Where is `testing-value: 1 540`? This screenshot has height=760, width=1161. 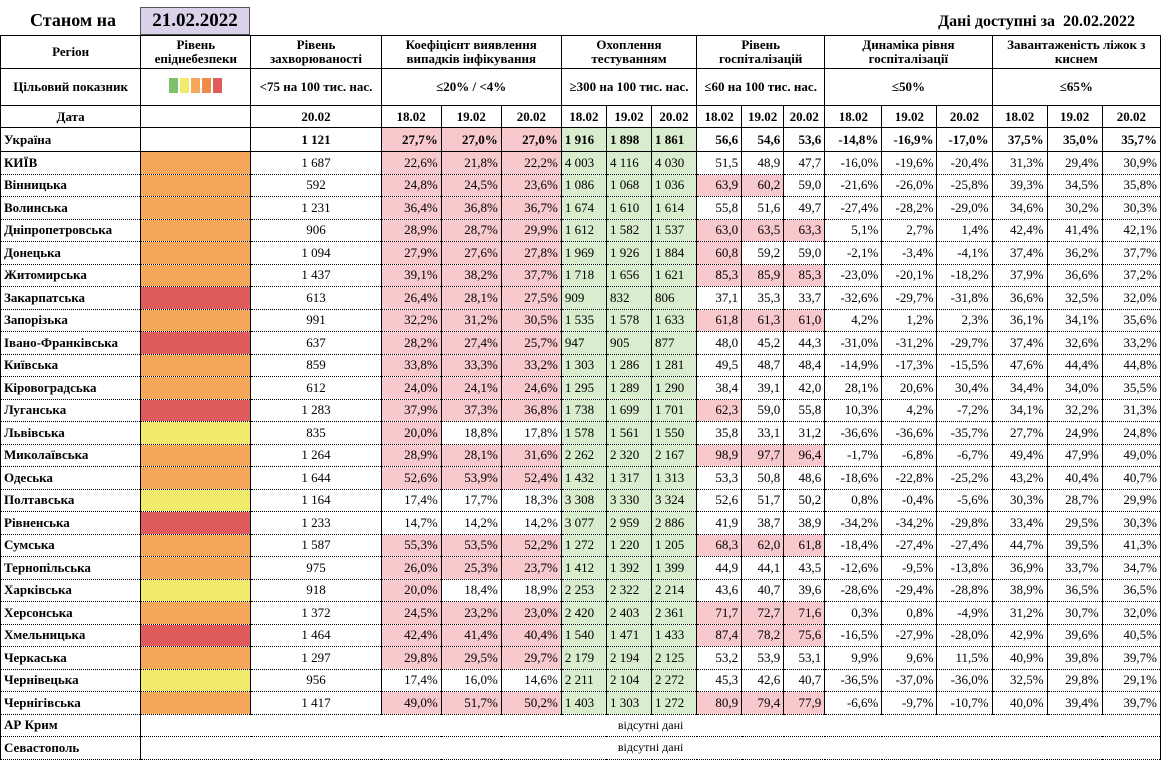
testing-value: 1 540 is located at coordinates (583, 635).